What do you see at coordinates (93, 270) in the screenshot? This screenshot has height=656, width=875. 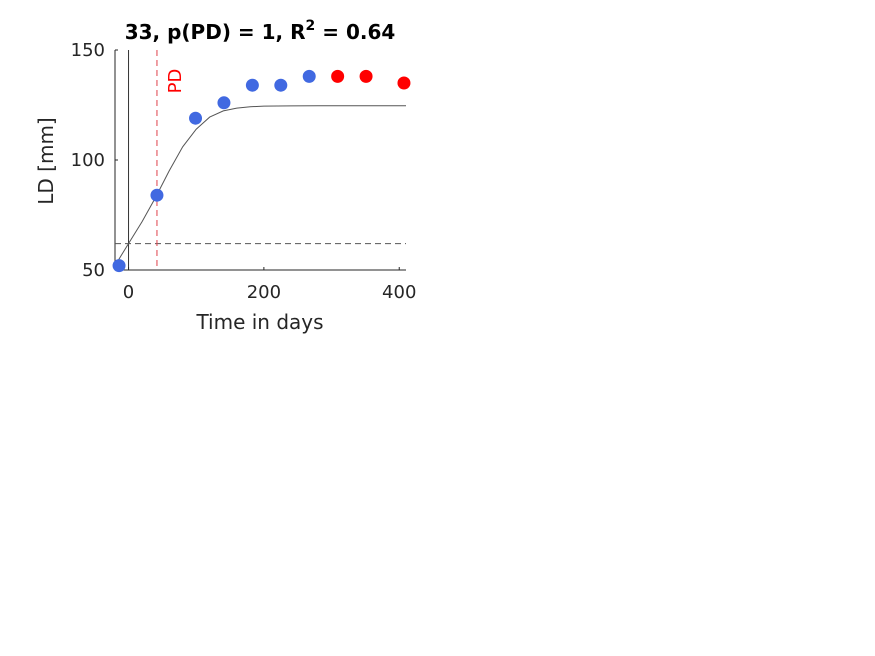 I see `y-tick-label-50: 50` at bounding box center [93, 270].